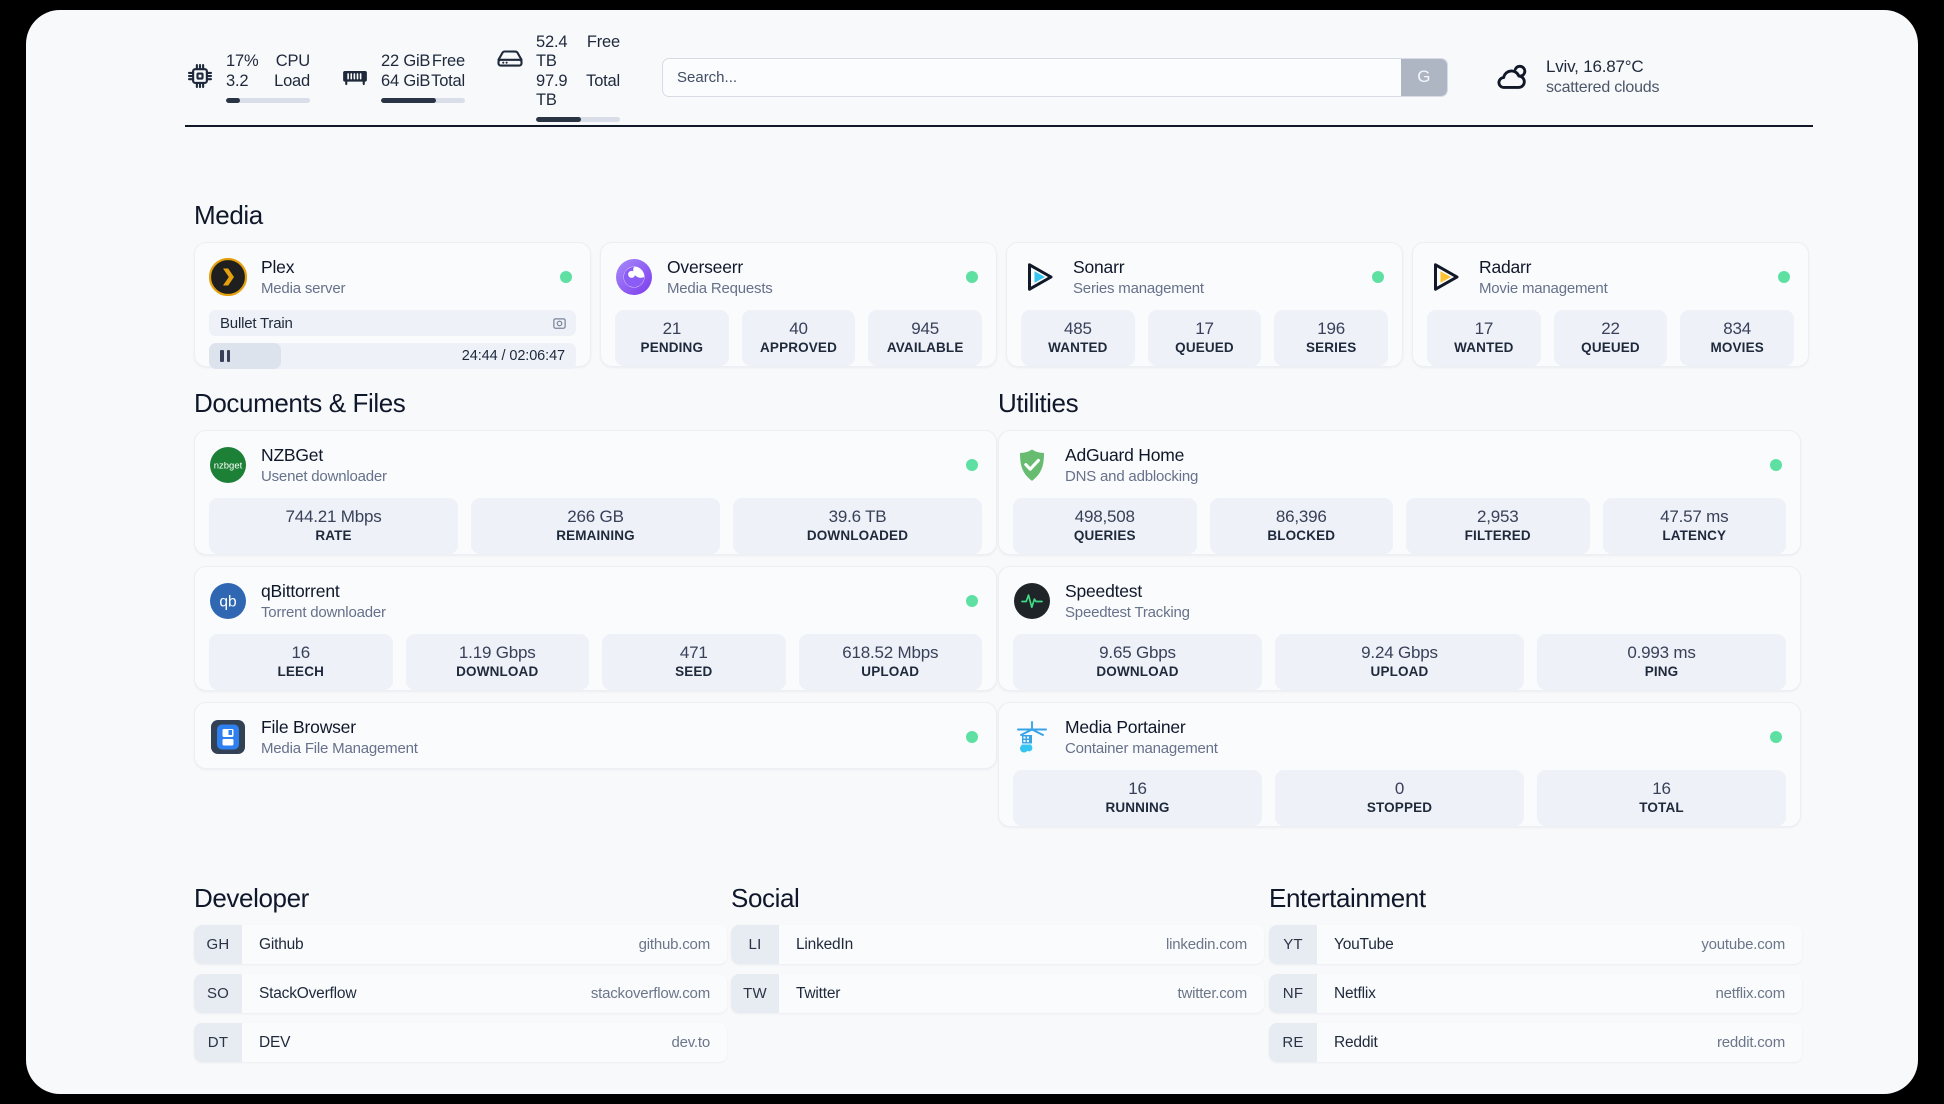  I want to click on card-header: Radarr Movie management, so click(1610, 277).